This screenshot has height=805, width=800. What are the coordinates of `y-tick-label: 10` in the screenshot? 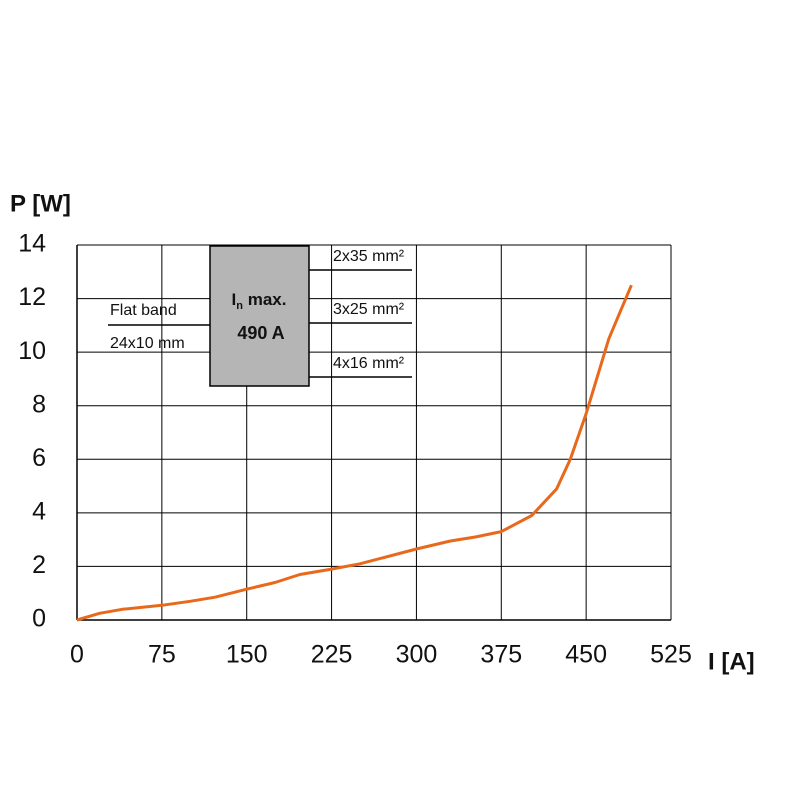 It's located at (32, 351).